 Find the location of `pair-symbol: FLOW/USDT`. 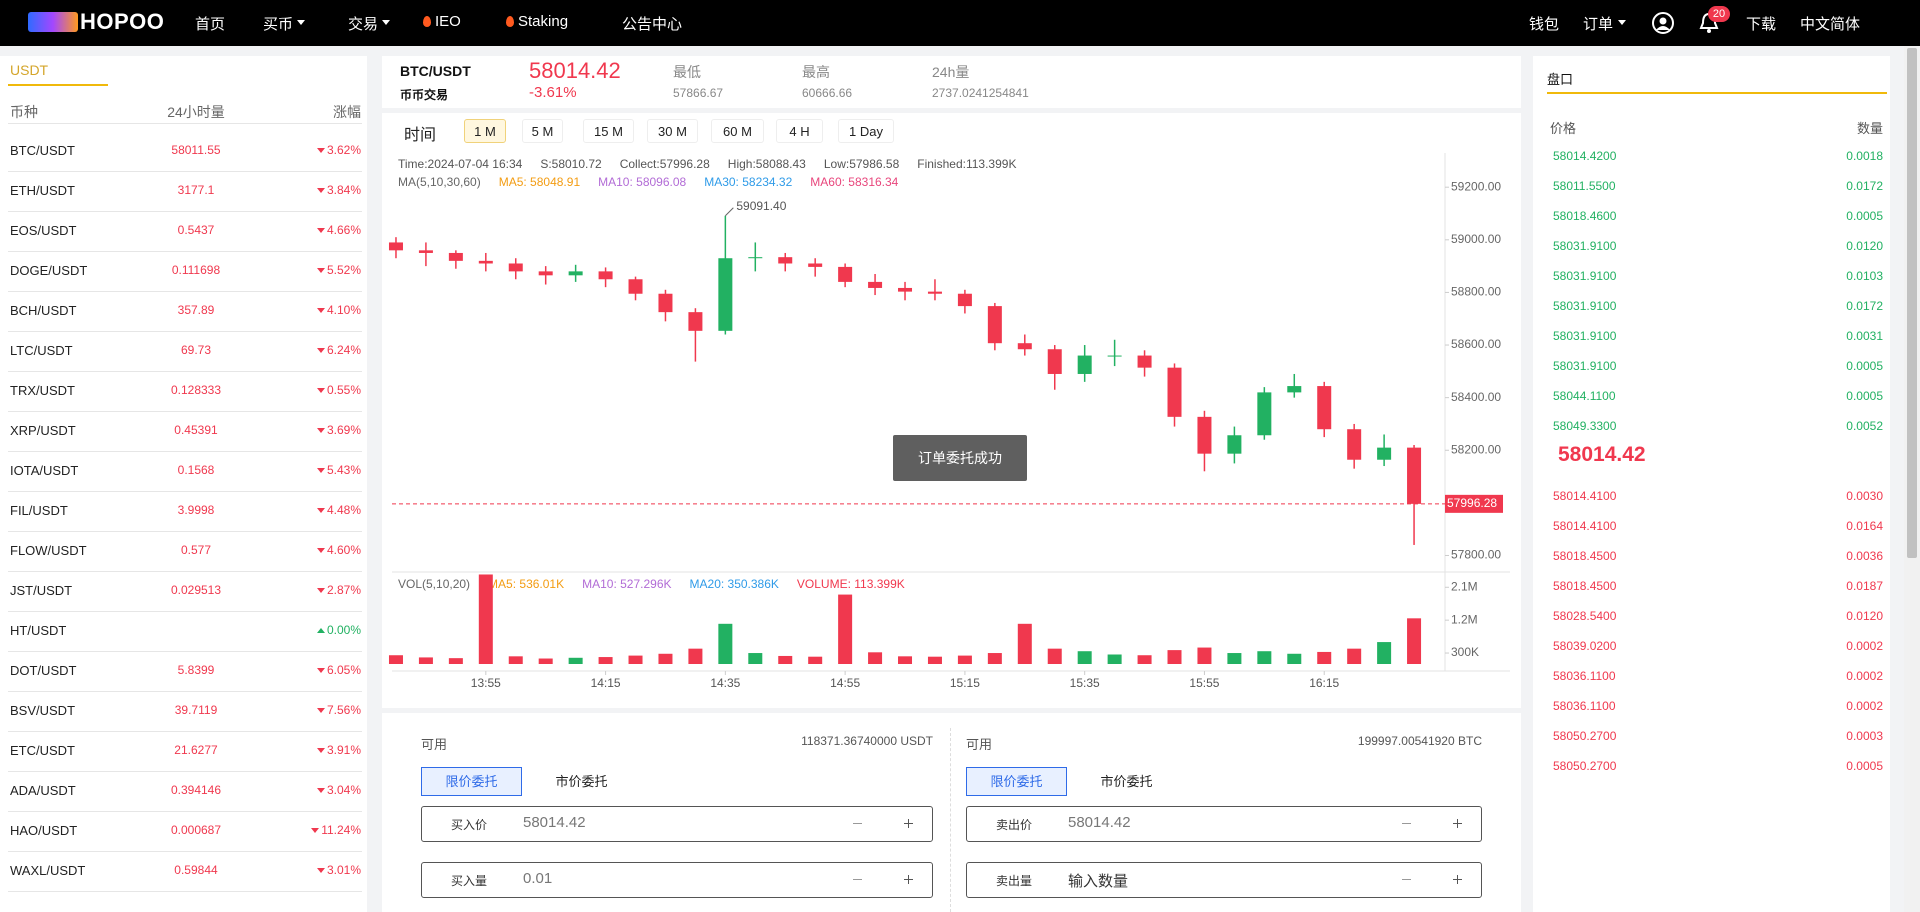

pair-symbol: FLOW/USDT is located at coordinates (48, 550).